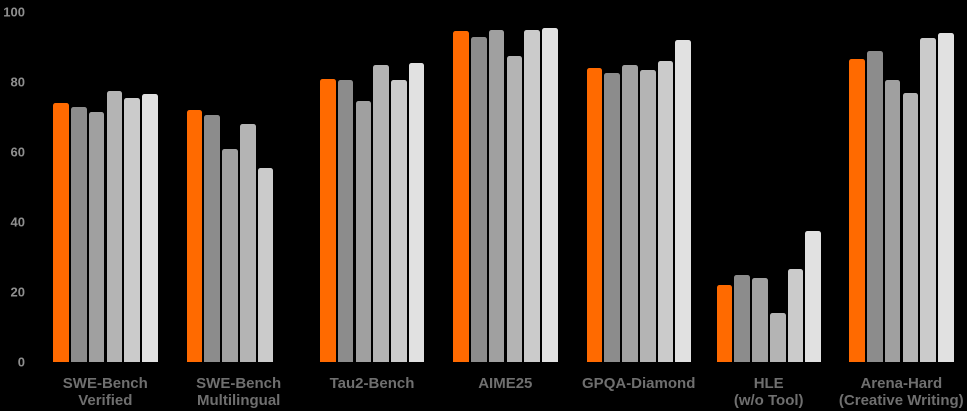 Image resolution: width=967 pixels, height=411 pixels. Describe the element at coordinates (724, 323) in the screenshot. I see `bar-hle-w-o-tool-series-1-orange` at that location.